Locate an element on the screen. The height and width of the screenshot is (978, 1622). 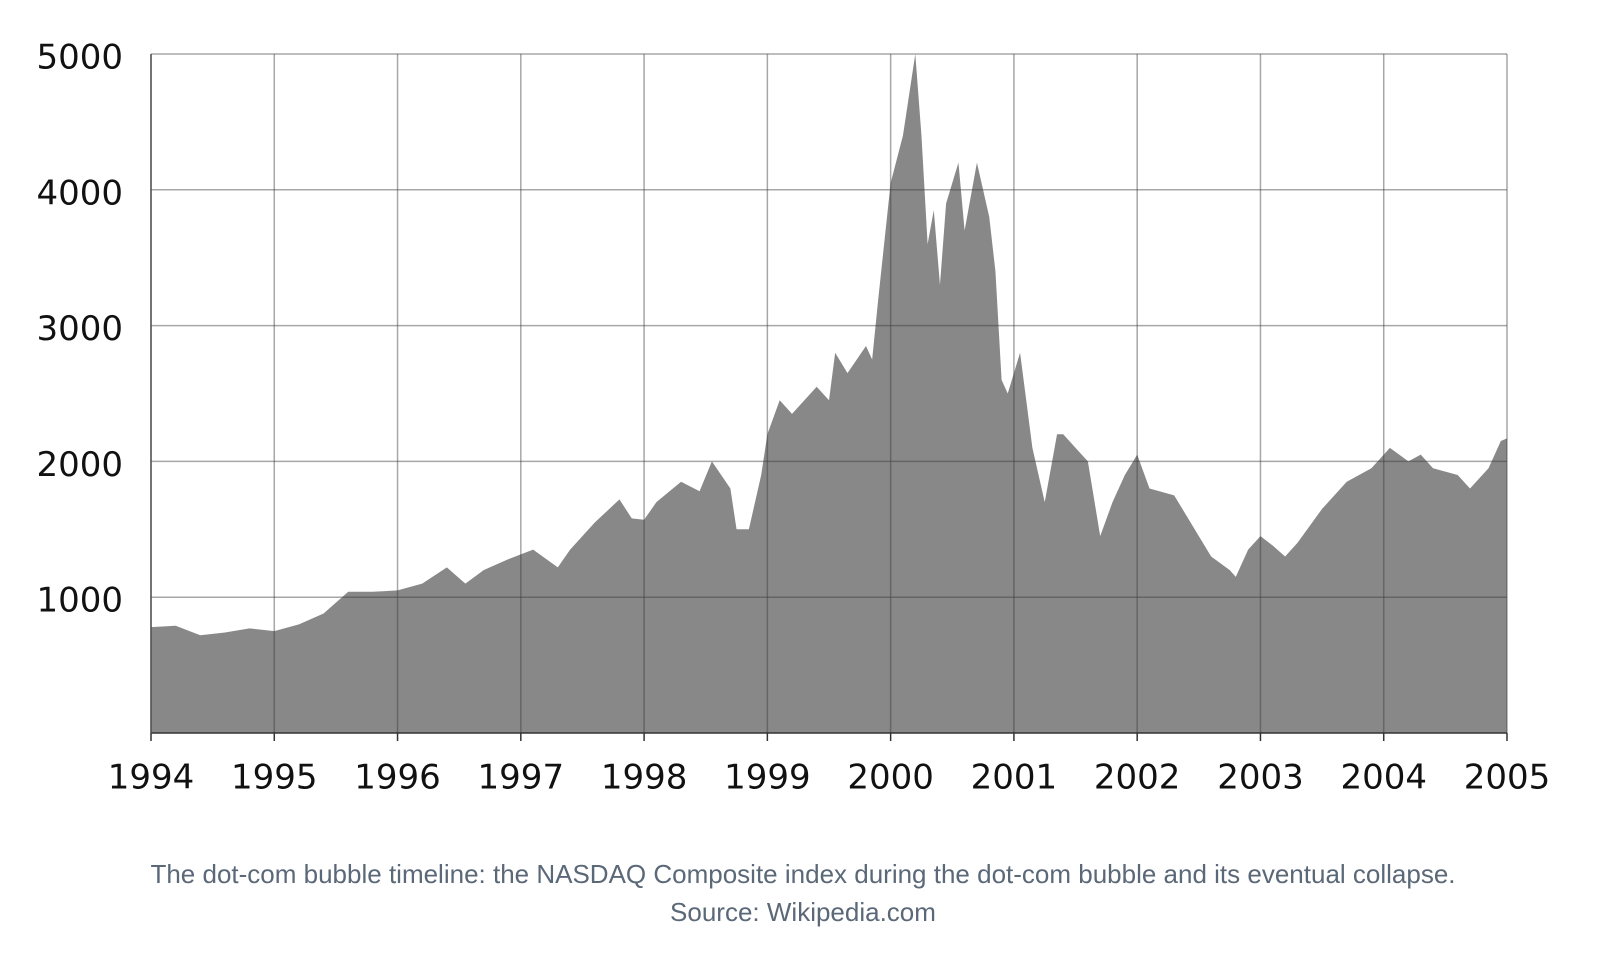
y-tick-label: 5000 is located at coordinates (79, 58).